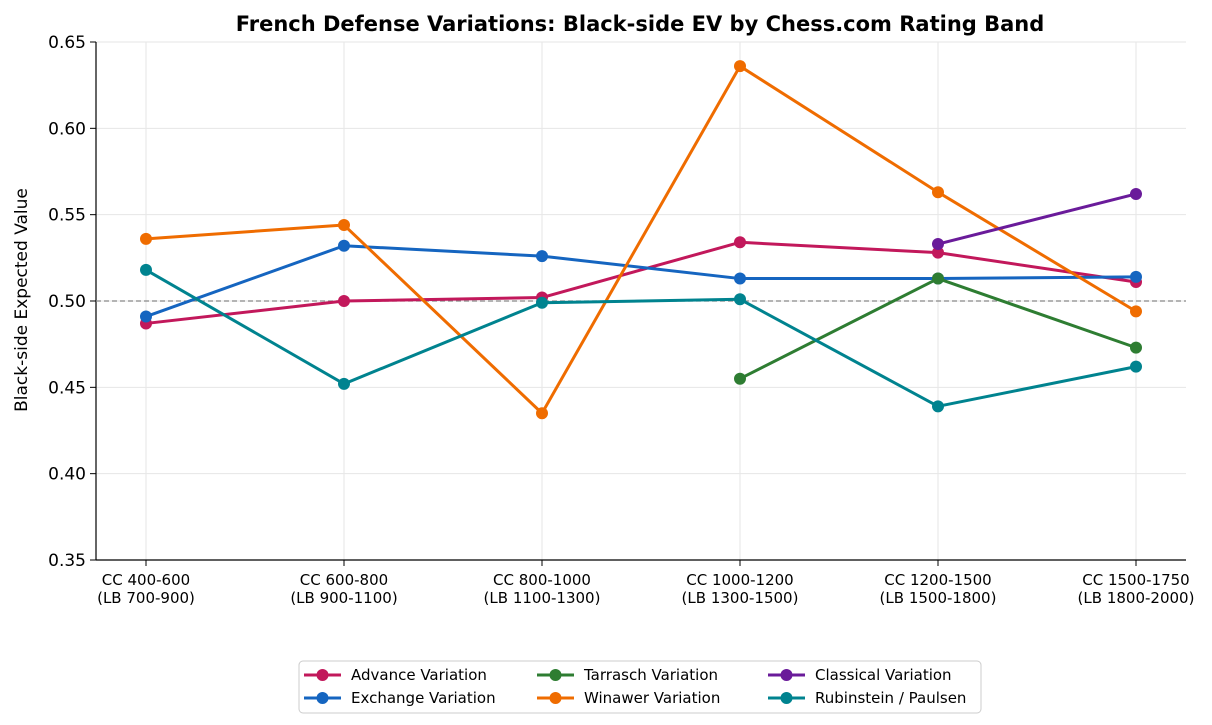 The width and height of the screenshot is (1212, 725). I want to click on y-tick-label: 0.45, so click(67, 388).